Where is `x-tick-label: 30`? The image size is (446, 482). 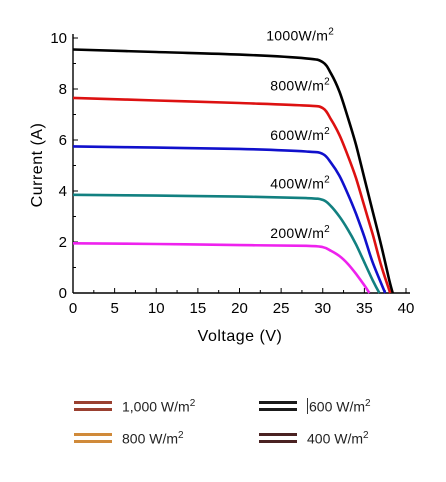
x-tick-label: 30 is located at coordinates (322, 308).